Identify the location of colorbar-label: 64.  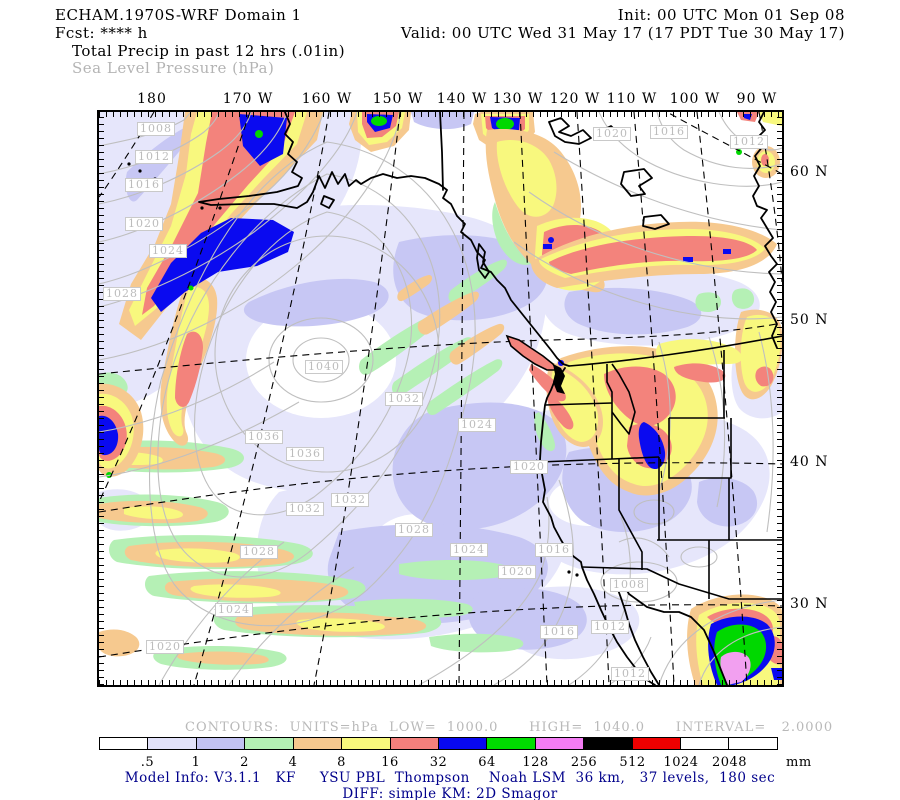
(487, 762).